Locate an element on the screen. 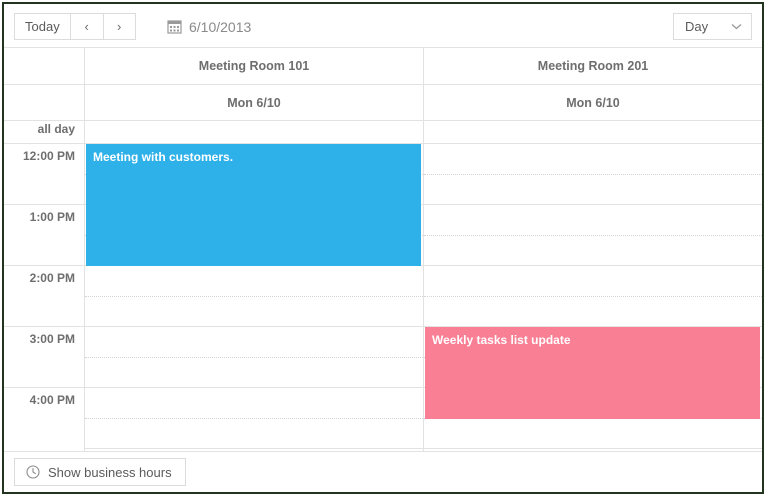 The height and width of the screenshot is (500, 770). event-weekly-tasks-list-update: Weekly tasks list update is located at coordinates (592, 373).